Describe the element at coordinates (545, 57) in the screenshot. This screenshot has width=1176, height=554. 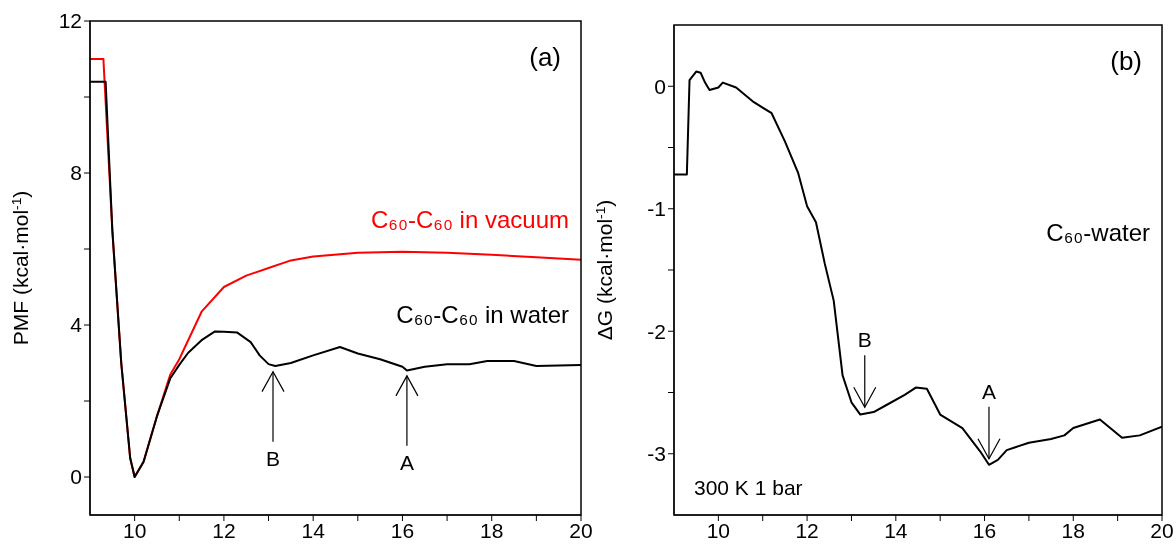
I see `annotation: (a)` at that location.